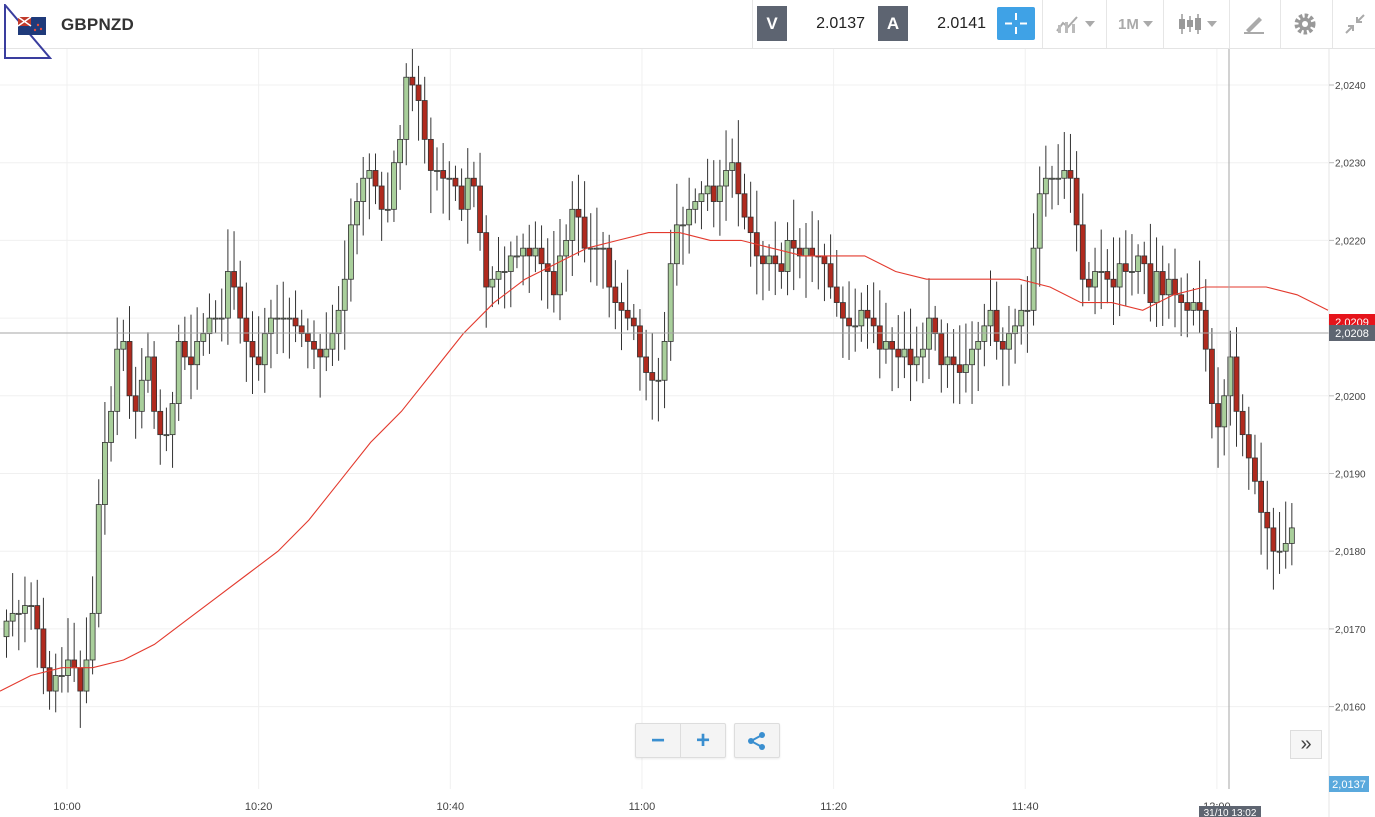  Describe the element at coordinates (1135, 24) in the screenshot. I see `timeframe-button: 1M` at that location.